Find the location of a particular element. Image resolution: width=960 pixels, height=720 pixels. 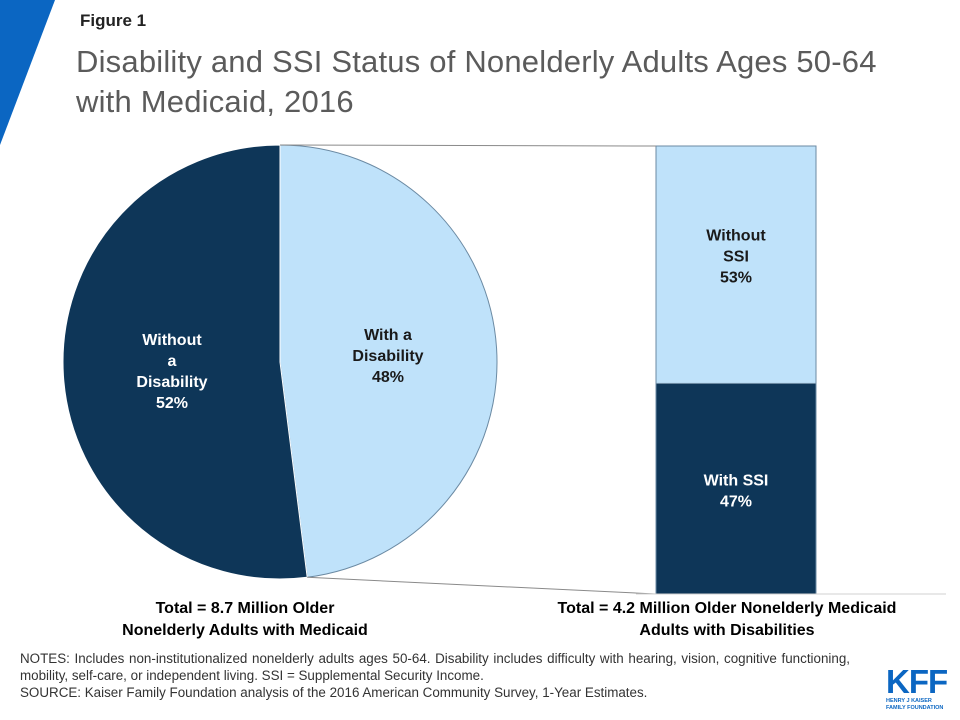

kff-logo: KFF HENRY J KAISER FAMILY FOUNDATION is located at coordinates (917, 687).